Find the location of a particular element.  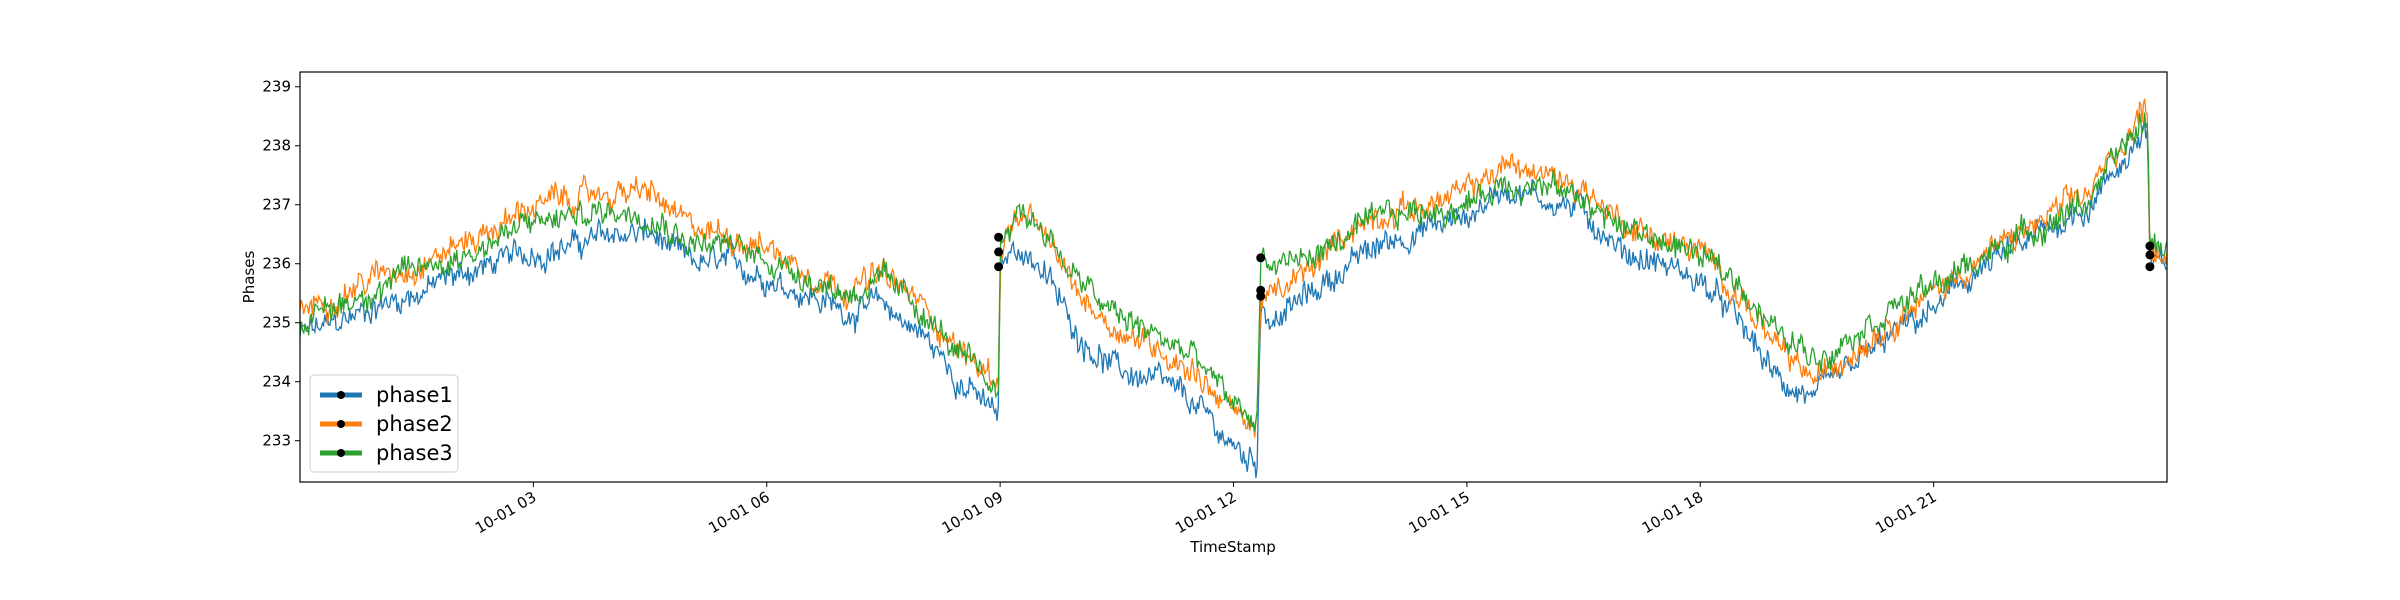

legend-label-phase2: phase2 is located at coordinates (414, 424).